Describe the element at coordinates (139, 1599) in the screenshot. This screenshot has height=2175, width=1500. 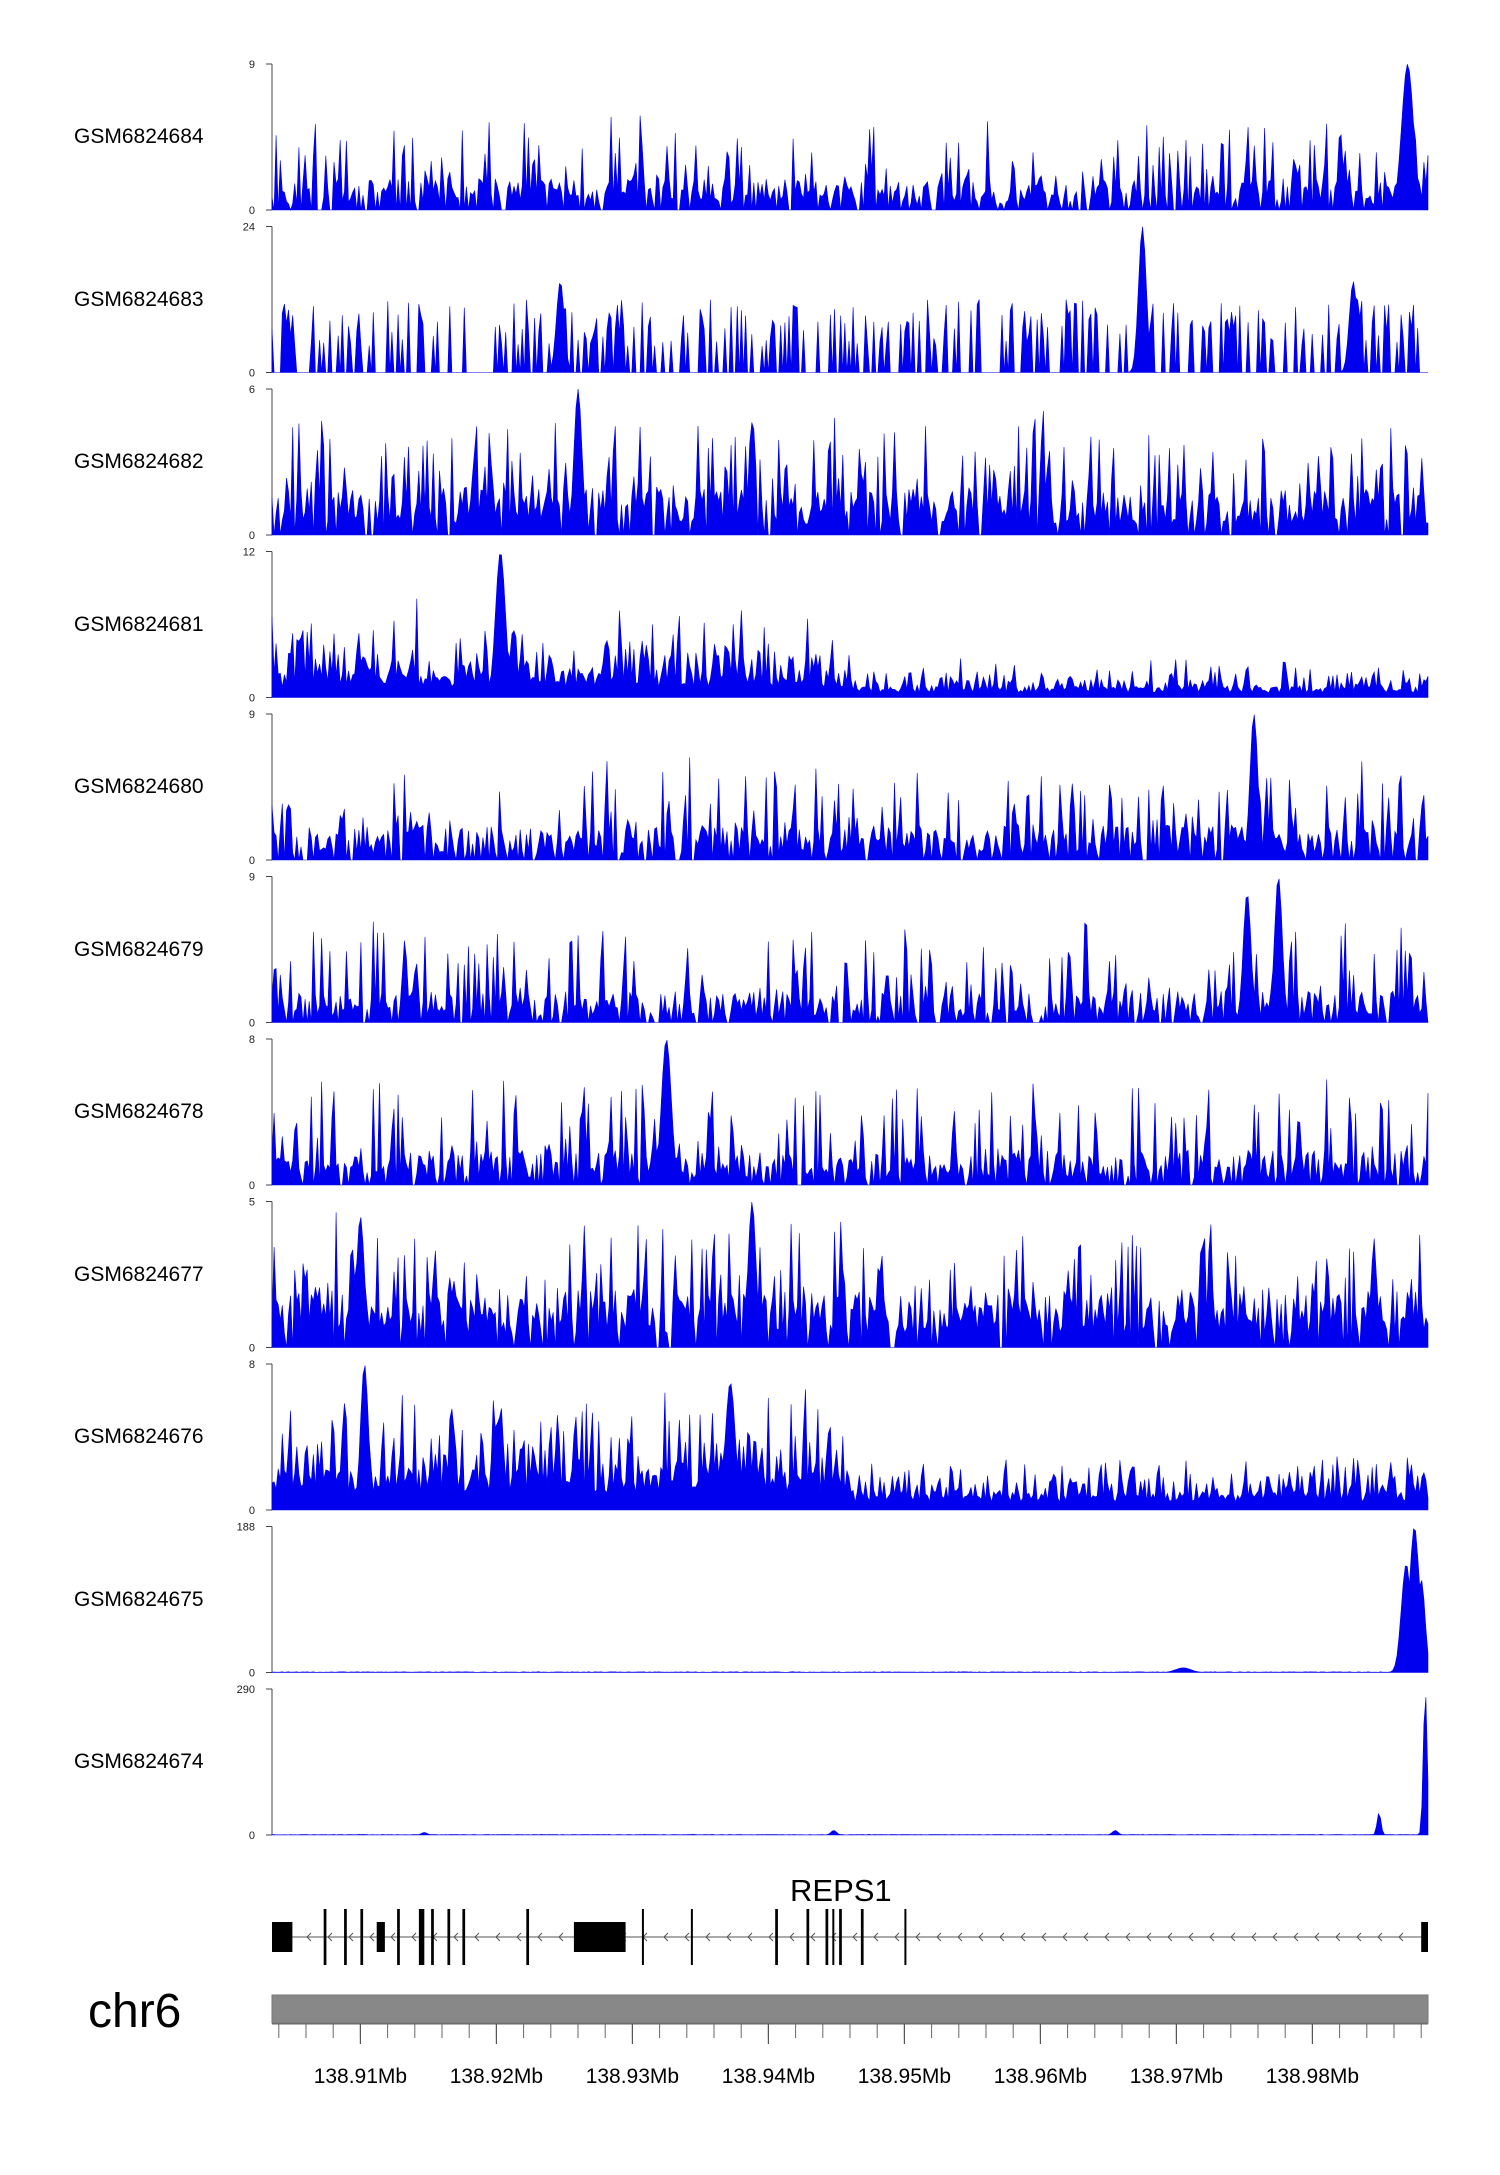
I see `track-label: GSM6824675` at that location.